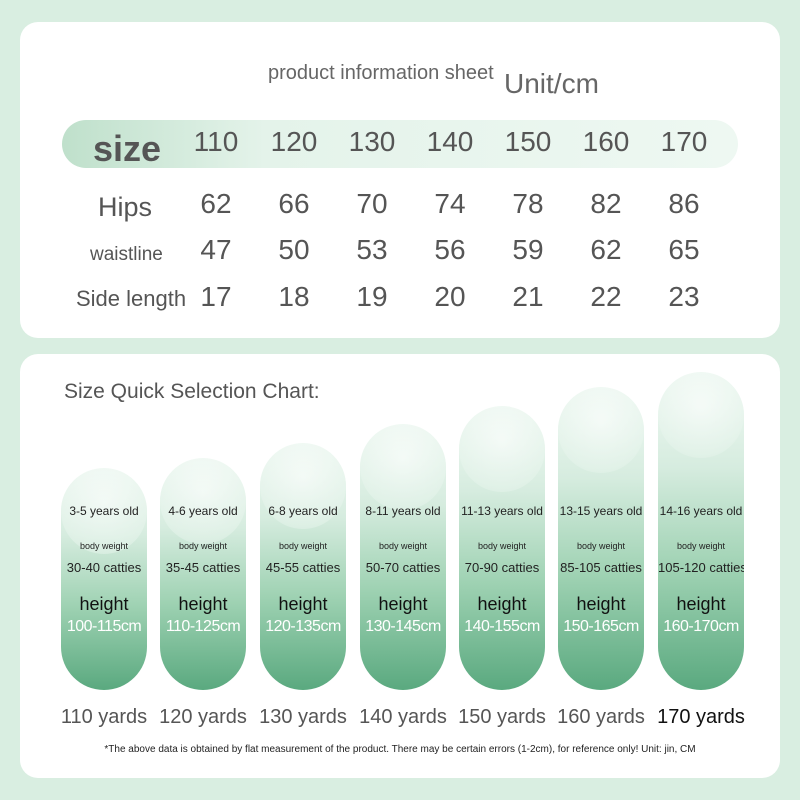 This screenshot has width=800, height=800. I want to click on cell-side-length: 20, so click(450, 296).